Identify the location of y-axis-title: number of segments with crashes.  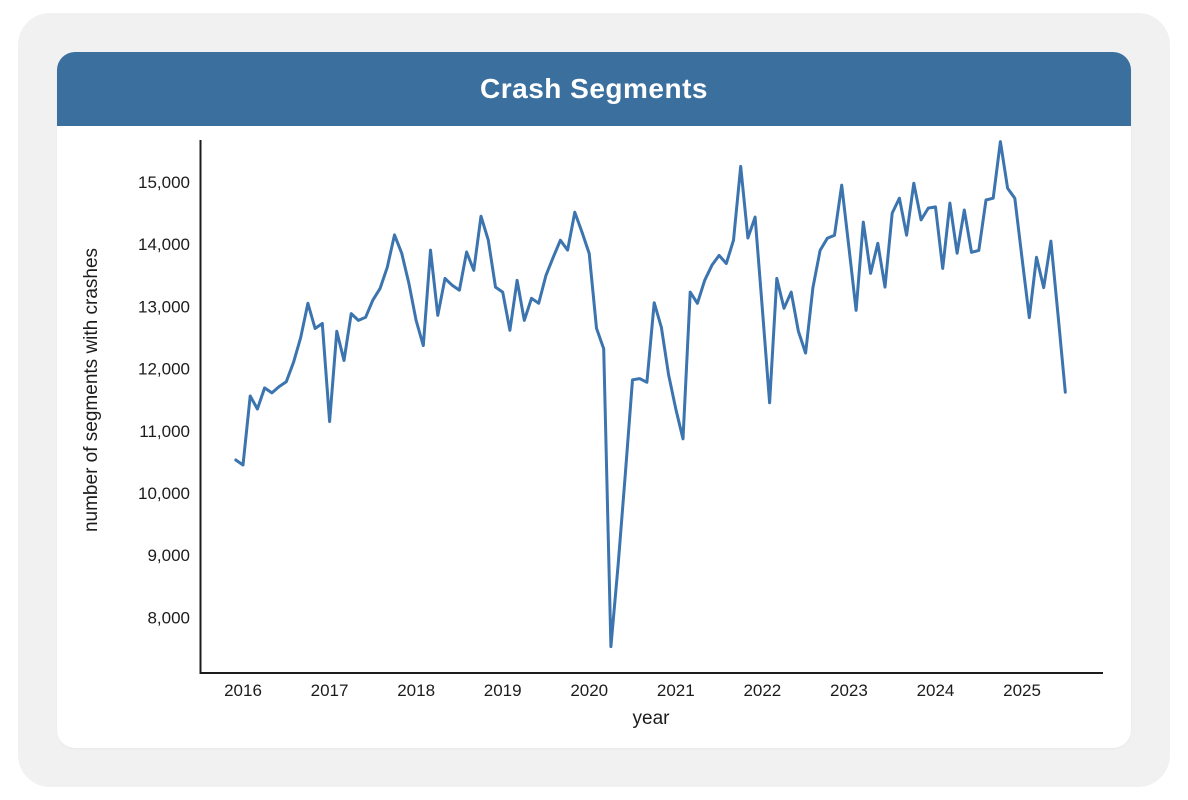
(91, 390).